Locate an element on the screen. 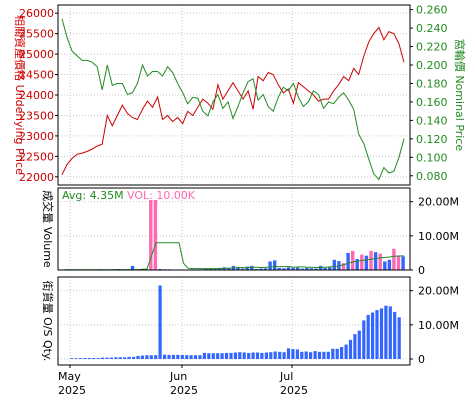 Image resolution: width=475 pixels, height=404 pixels. x-tick-year-2: 2025 is located at coordinates (294, 390).